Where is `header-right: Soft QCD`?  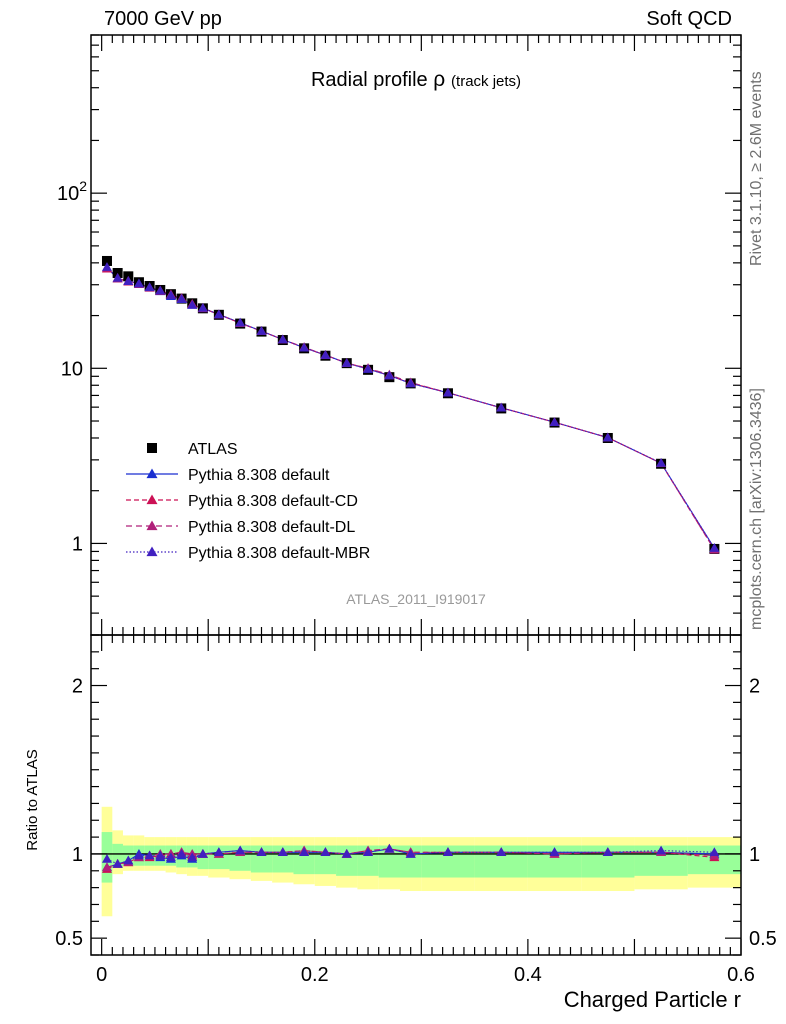 header-right: Soft QCD is located at coordinates (689, 19).